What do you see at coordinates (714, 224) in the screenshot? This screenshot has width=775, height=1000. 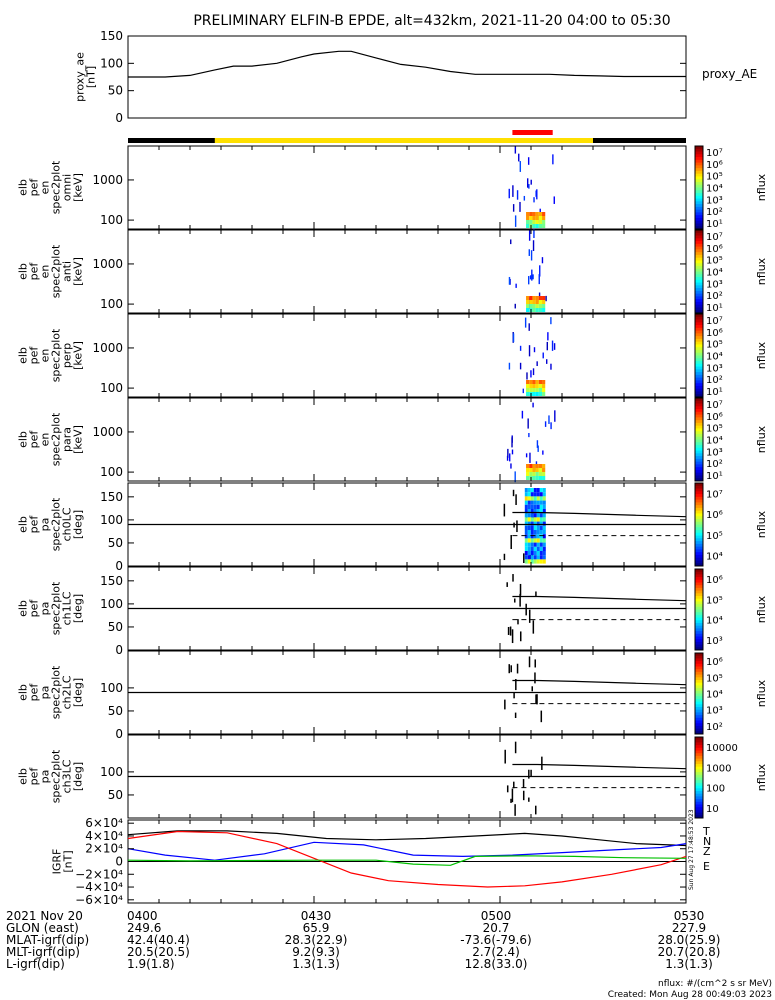 I see `colorbar-tick-label: 10¹` at bounding box center [714, 224].